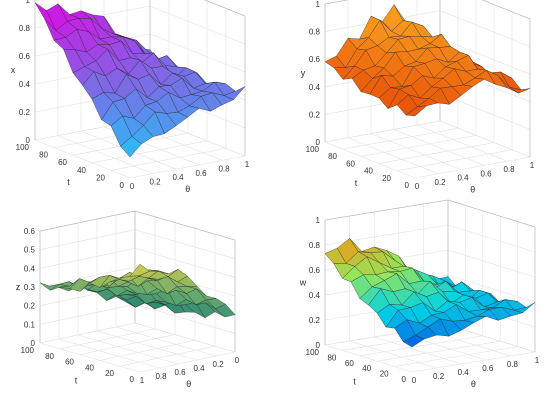 The height and width of the screenshot is (411, 550). Describe the element at coordinates (18, 287) in the screenshot. I see `z-axis-label: z` at that location.